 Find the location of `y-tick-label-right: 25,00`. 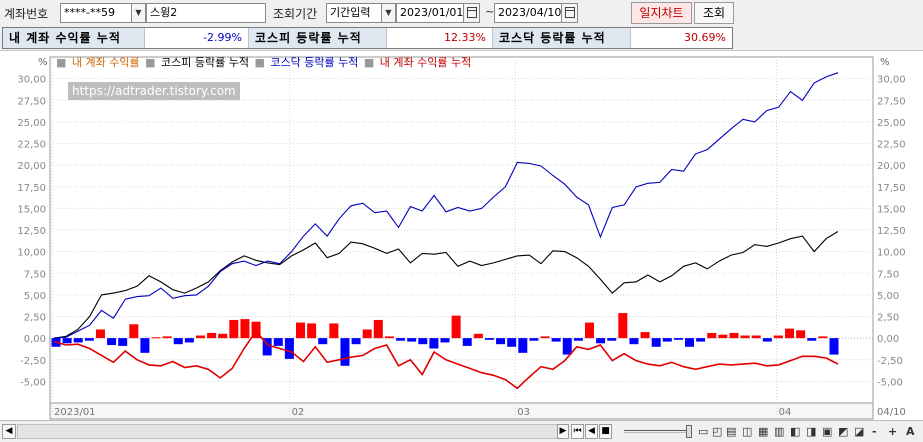

y-tick-label-right: 25,00 is located at coordinates (891, 123).